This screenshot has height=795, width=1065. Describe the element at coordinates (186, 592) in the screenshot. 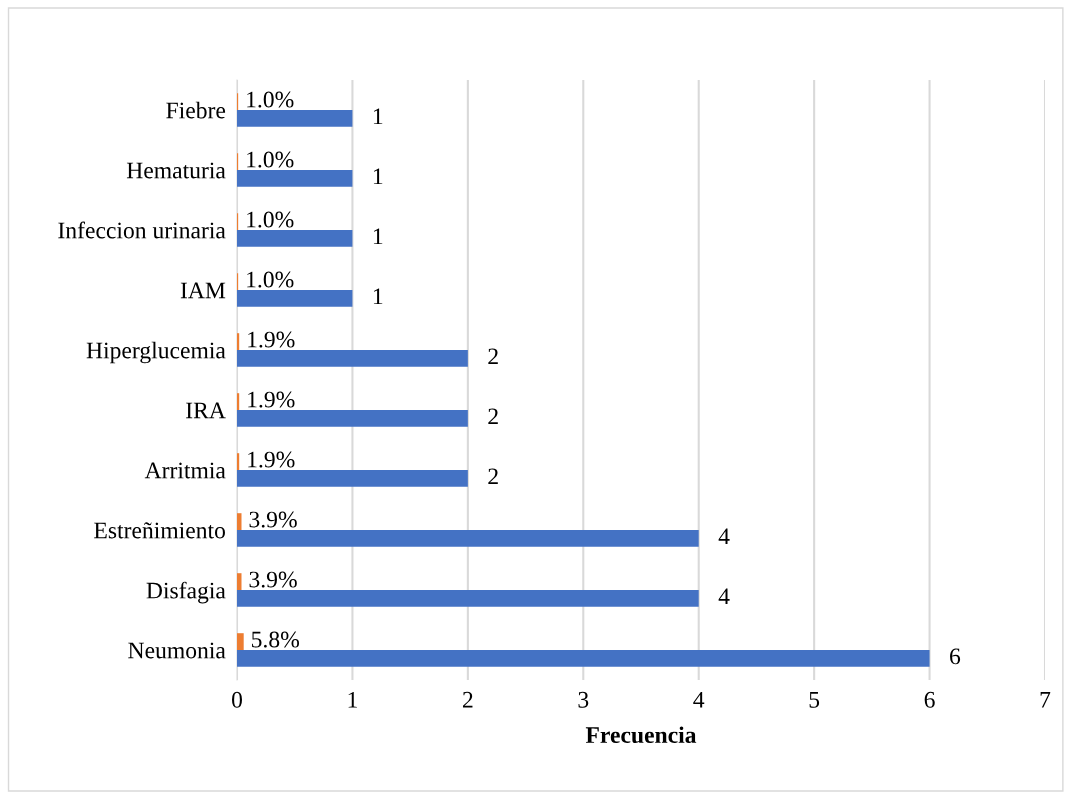

I see `y-tick-label: Disfagia` at that location.